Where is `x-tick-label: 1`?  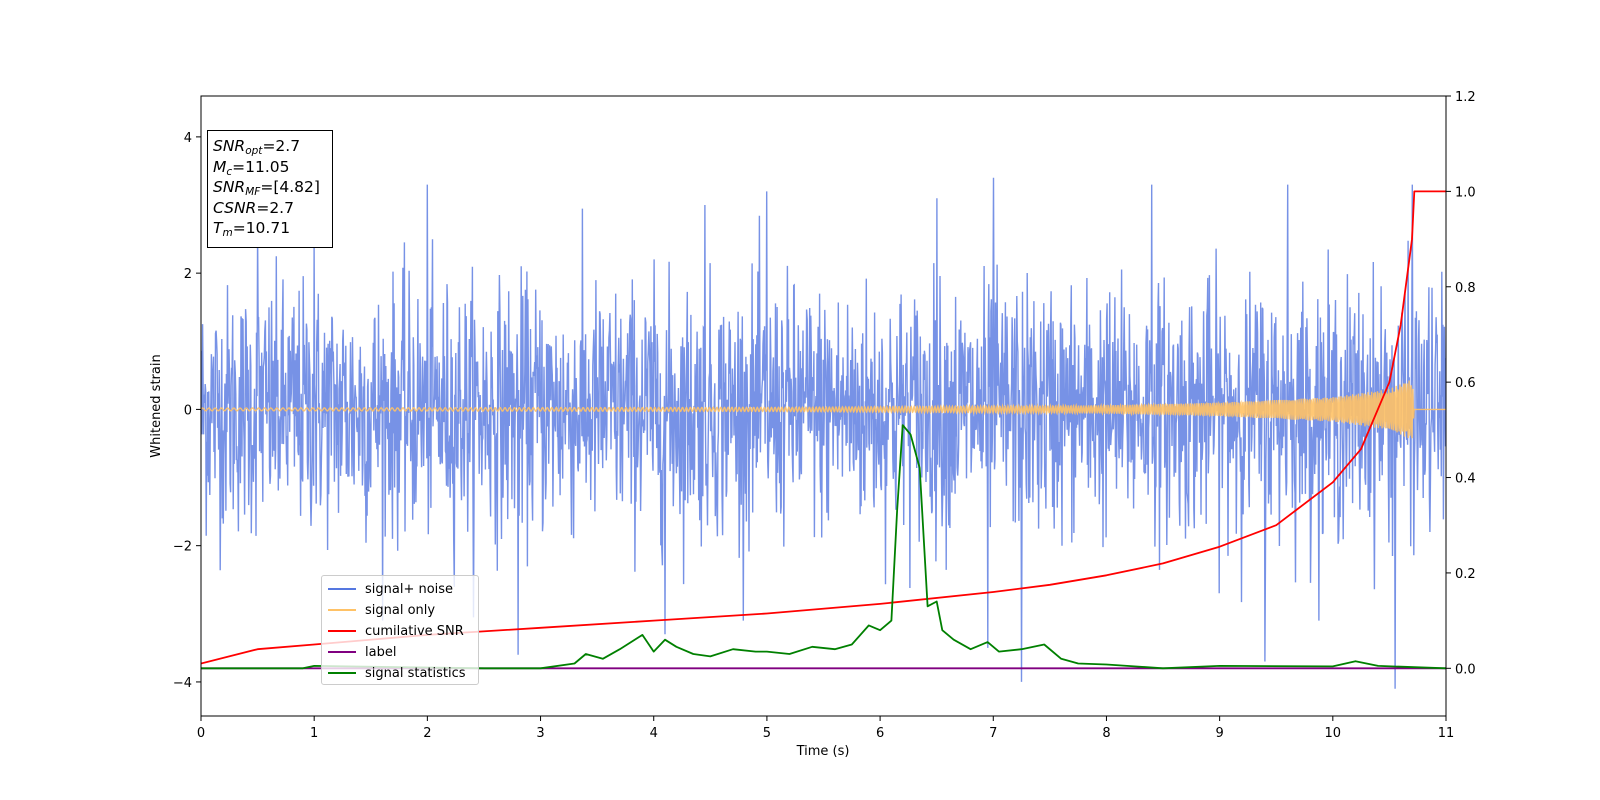
x-tick-label: 1 is located at coordinates (314, 733).